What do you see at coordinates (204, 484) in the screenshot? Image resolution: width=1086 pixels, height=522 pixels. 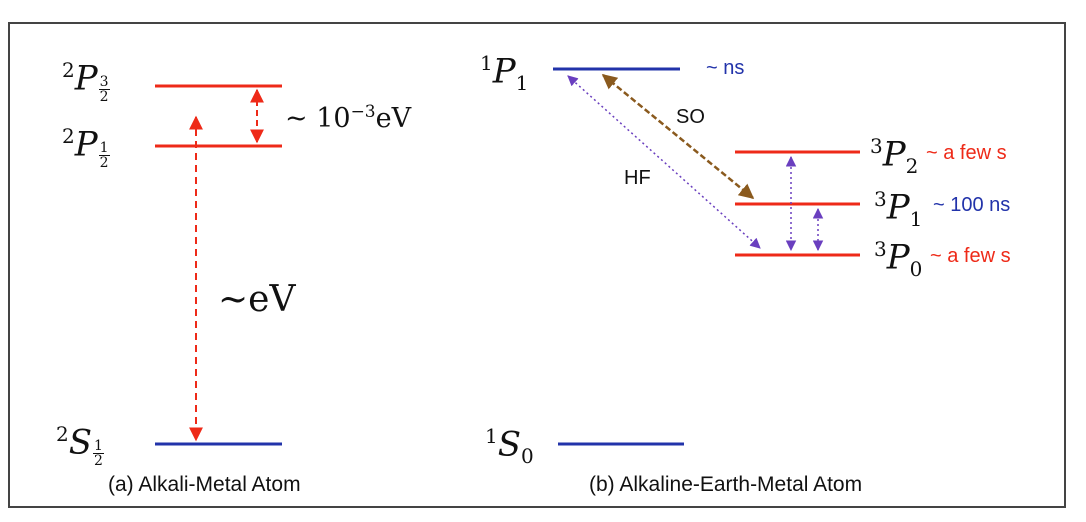 I see `panel-a-caption: (a) Alkali-Metal Atom` at bounding box center [204, 484].